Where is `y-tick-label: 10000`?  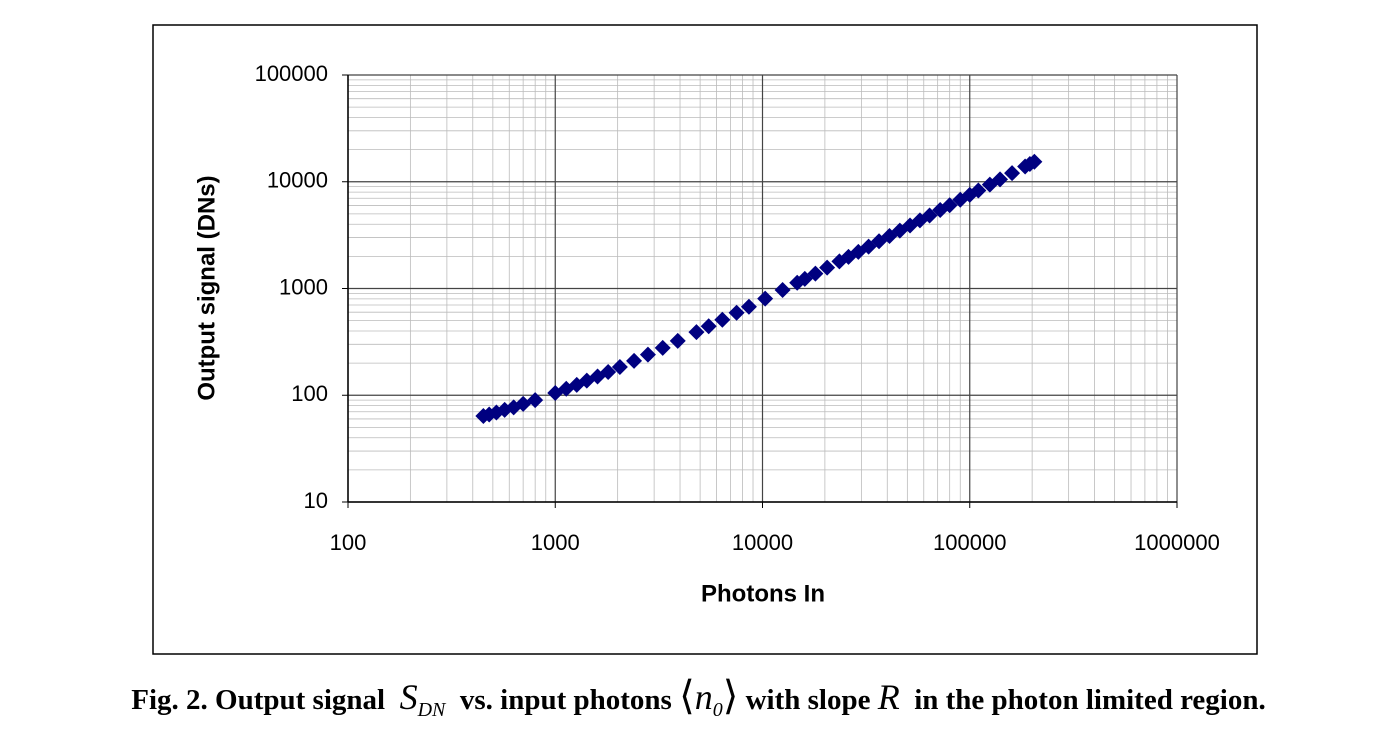
y-tick-label: 10000 is located at coordinates (297, 180).